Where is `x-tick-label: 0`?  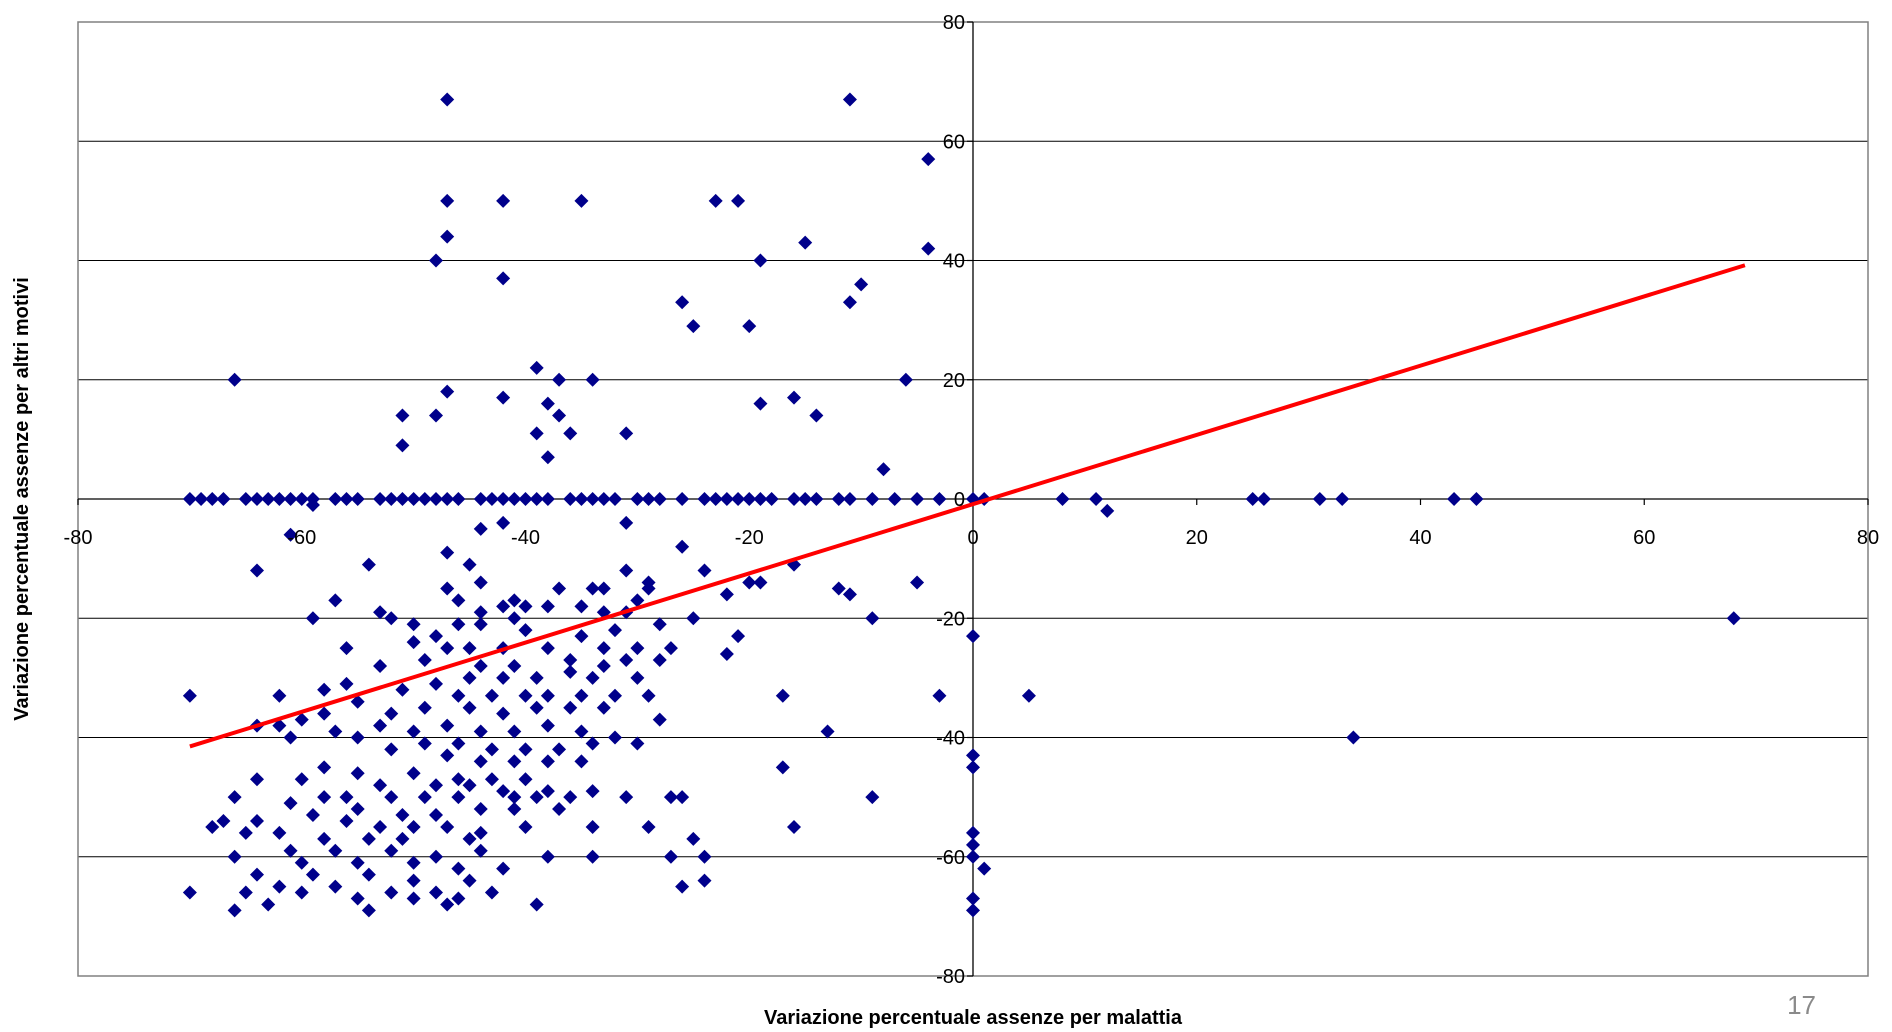
x-tick-label: 0 is located at coordinates (972, 538).